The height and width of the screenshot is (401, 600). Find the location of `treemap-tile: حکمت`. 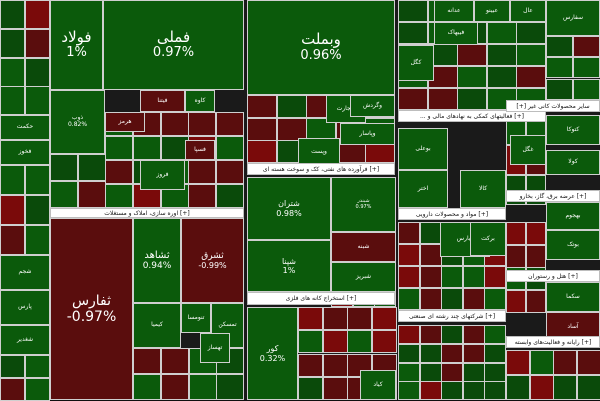

treemap-tile: حکمت is located at coordinates (25, 127).